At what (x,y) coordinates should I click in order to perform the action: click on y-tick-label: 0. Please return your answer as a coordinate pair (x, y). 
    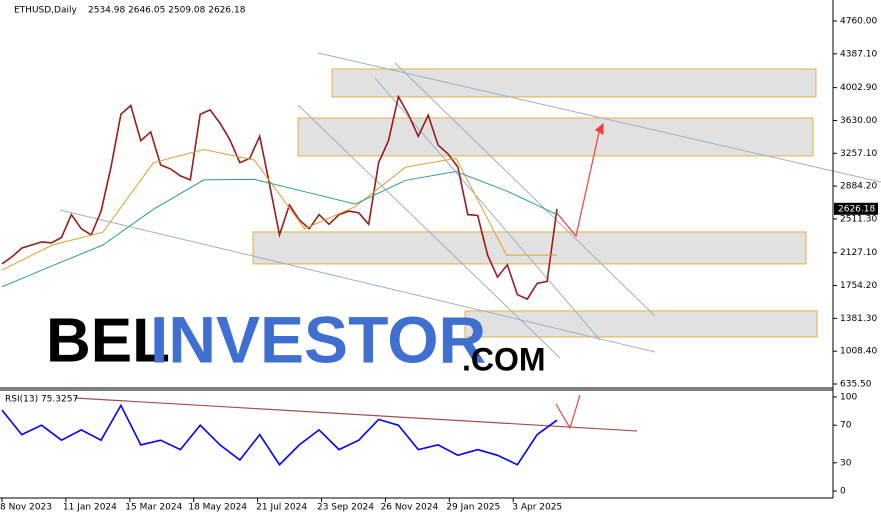
    Looking at the image, I should click on (843, 492).